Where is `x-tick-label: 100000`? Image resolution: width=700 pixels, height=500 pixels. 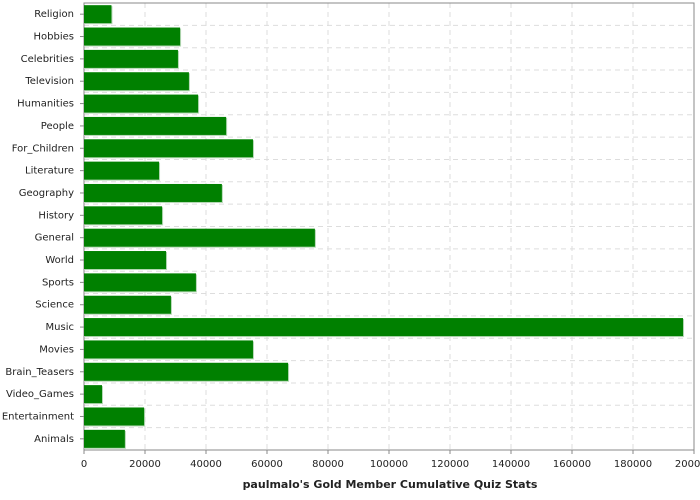
x-tick-label: 100000 is located at coordinates (389, 464).